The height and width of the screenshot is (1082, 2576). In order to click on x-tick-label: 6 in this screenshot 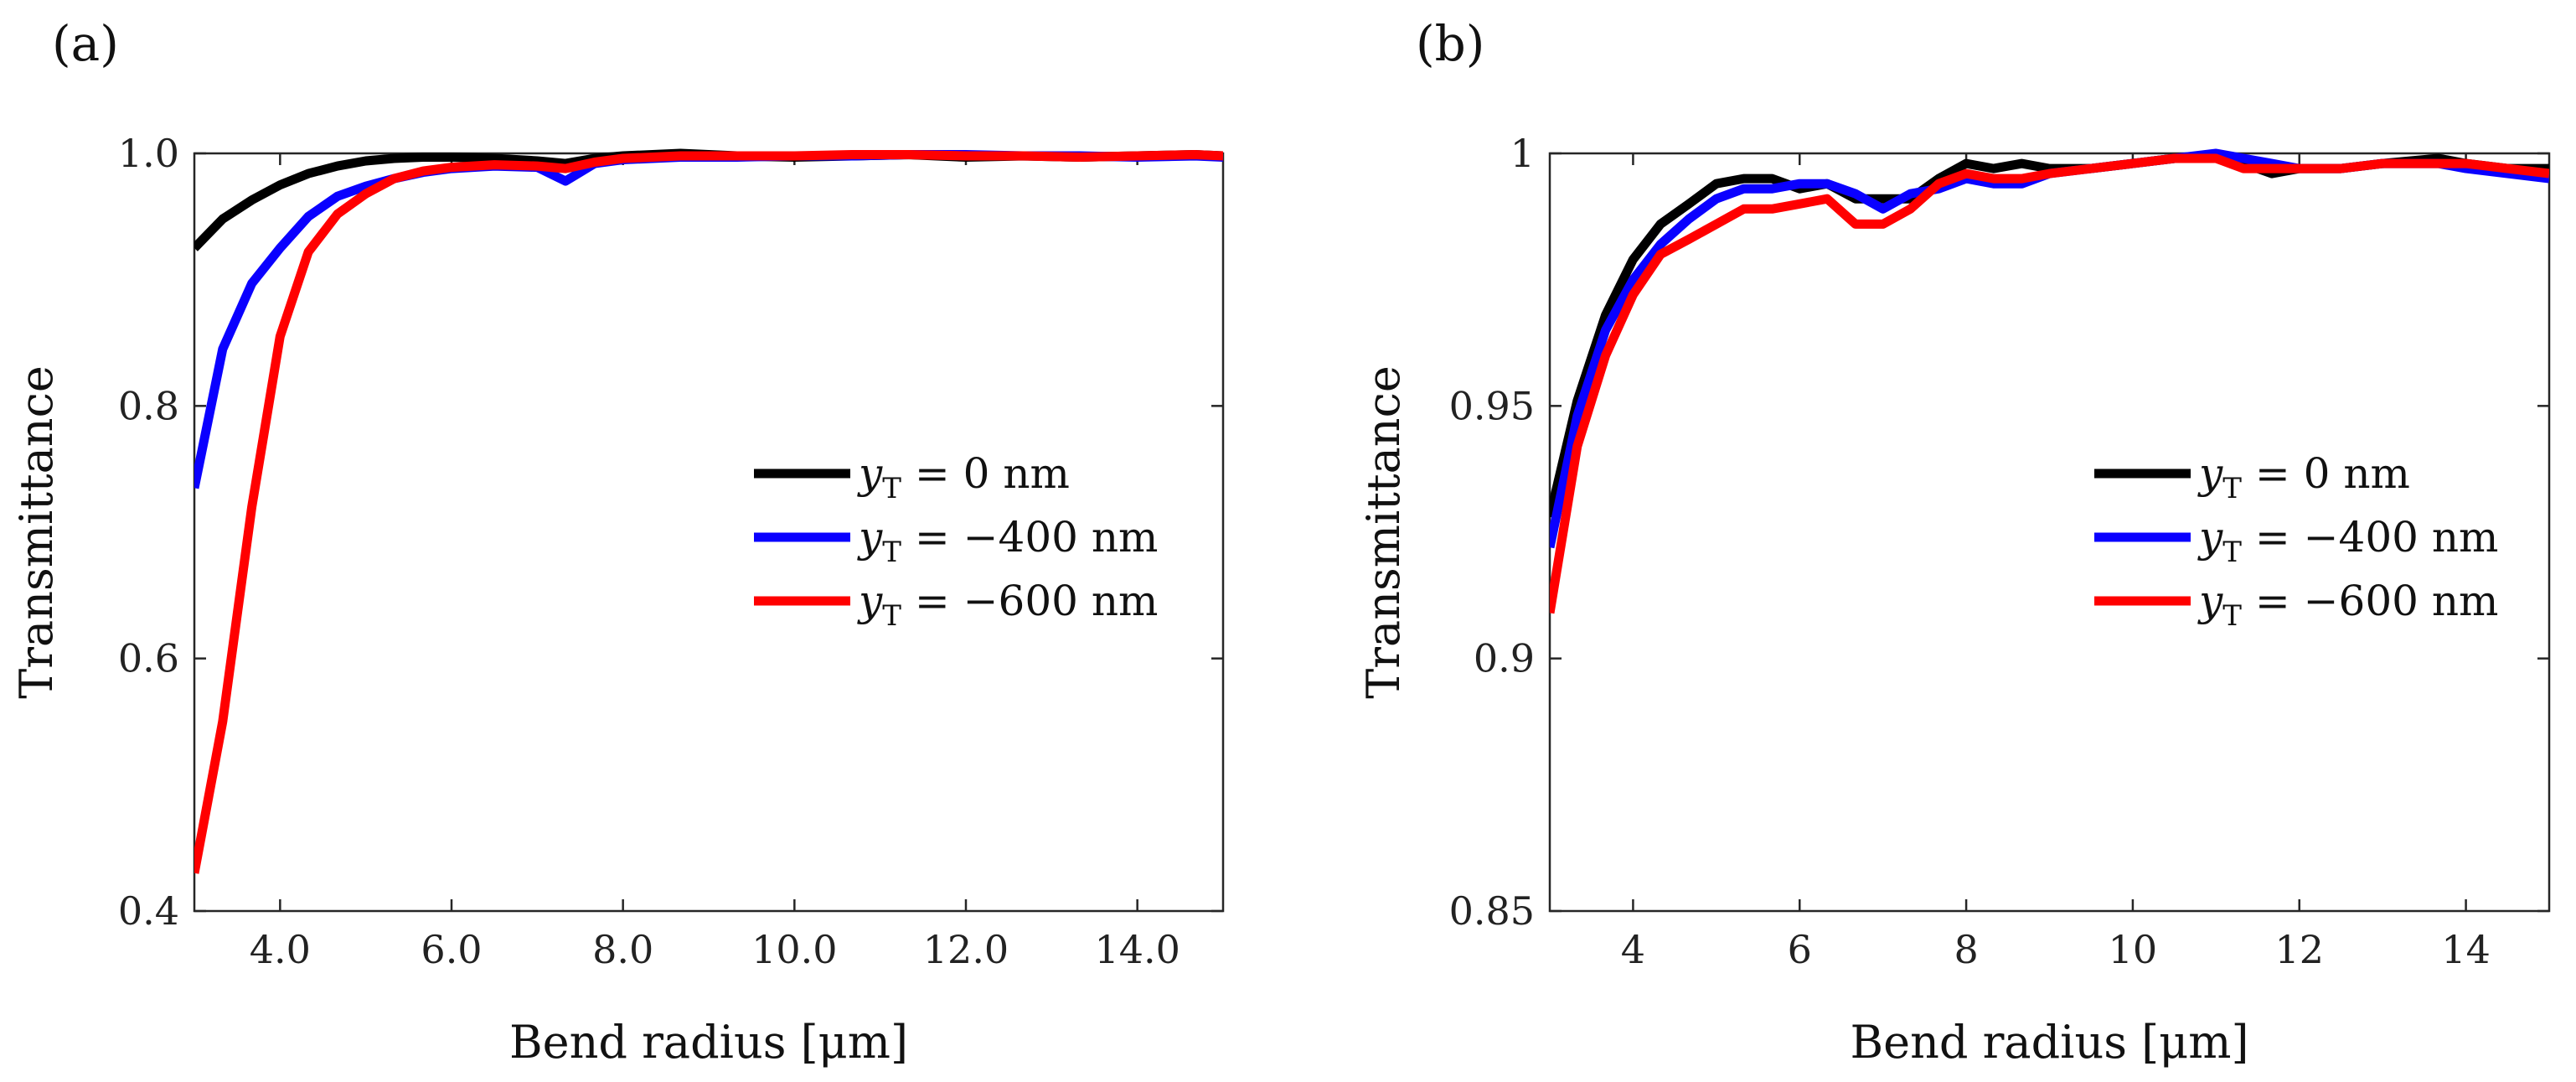, I will do `click(1800, 949)`.